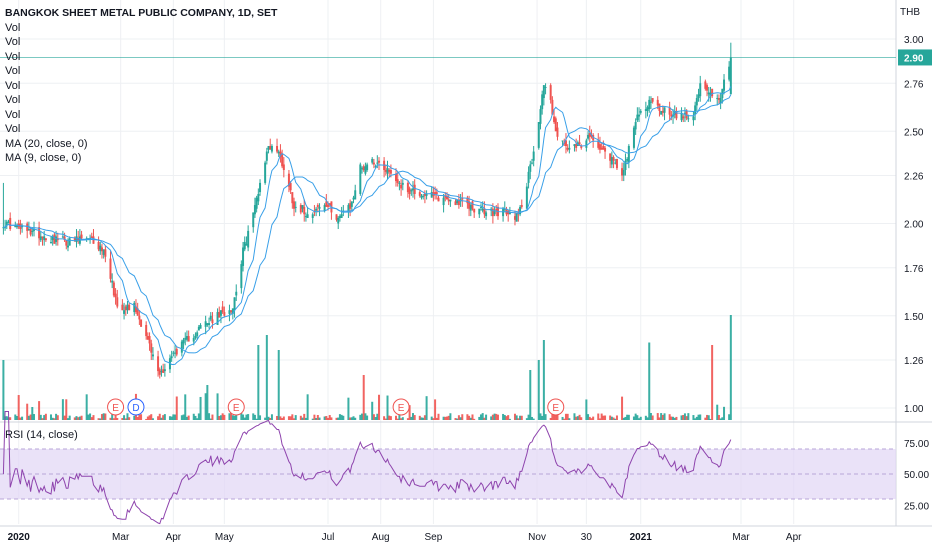 This screenshot has height=555, width=932. What do you see at coordinates (41, 435) in the screenshot?
I see `rsi-legend: RSI (14, close)` at bounding box center [41, 435].